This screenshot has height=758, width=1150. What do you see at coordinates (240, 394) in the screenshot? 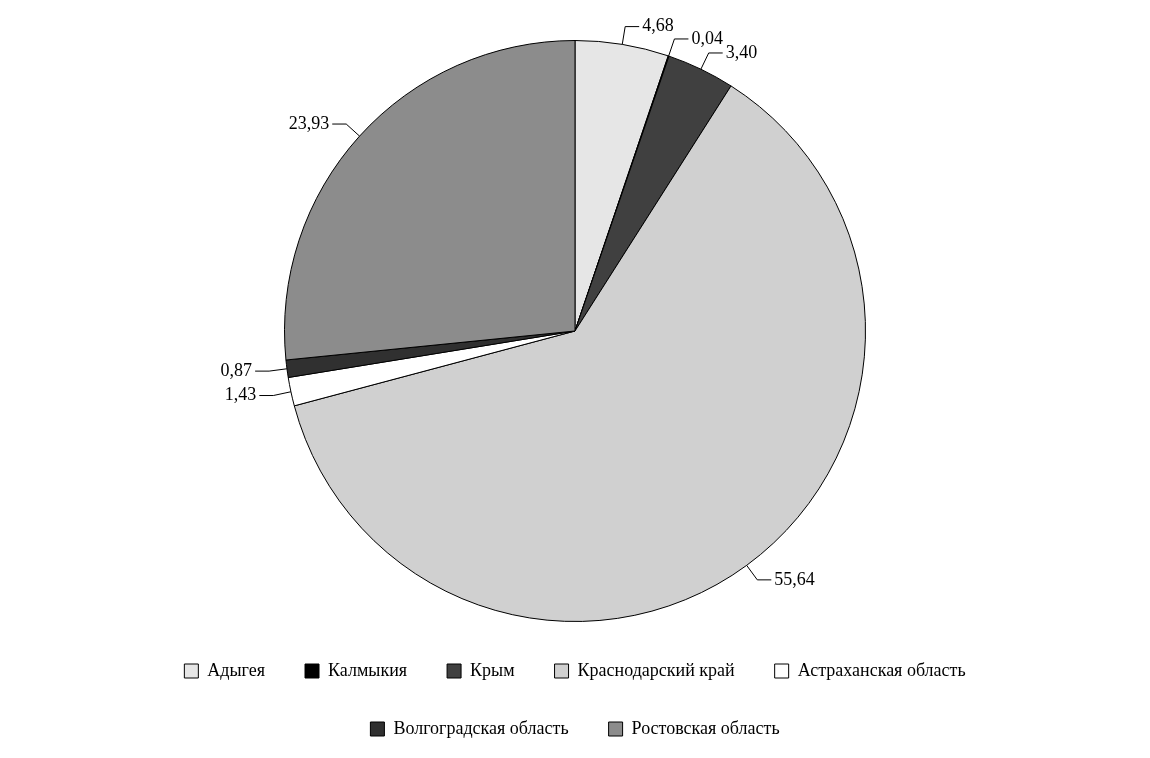
I see `data-label: 1,43` at bounding box center [240, 394].